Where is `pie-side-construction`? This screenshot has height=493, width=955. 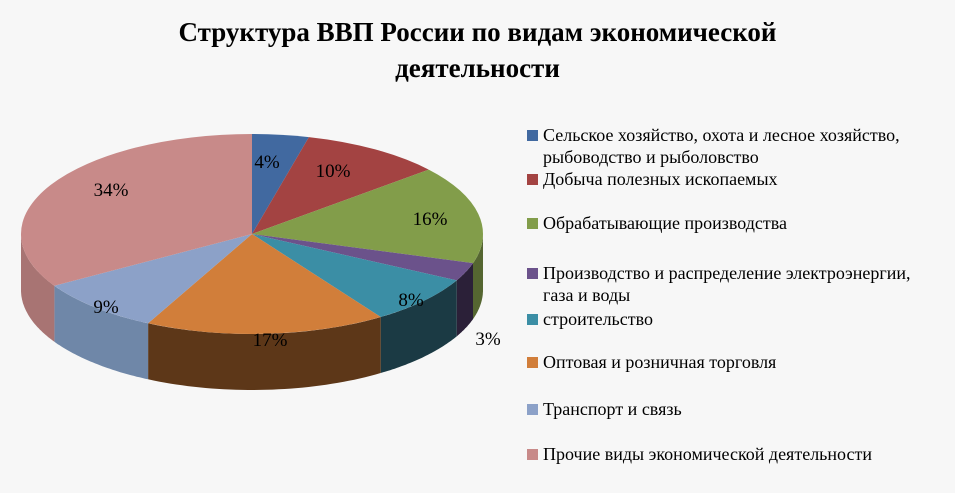 pie-side-construction is located at coordinates (418, 326).